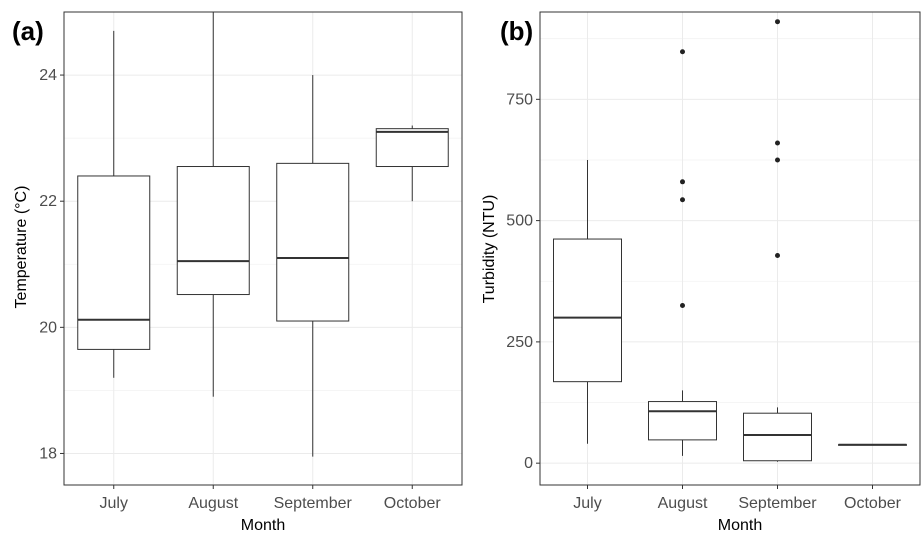  What do you see at coordinates (683, 503) in the screenshot?
I see `panel-b-x-tick-label: August` at bounding box center [683, 503].